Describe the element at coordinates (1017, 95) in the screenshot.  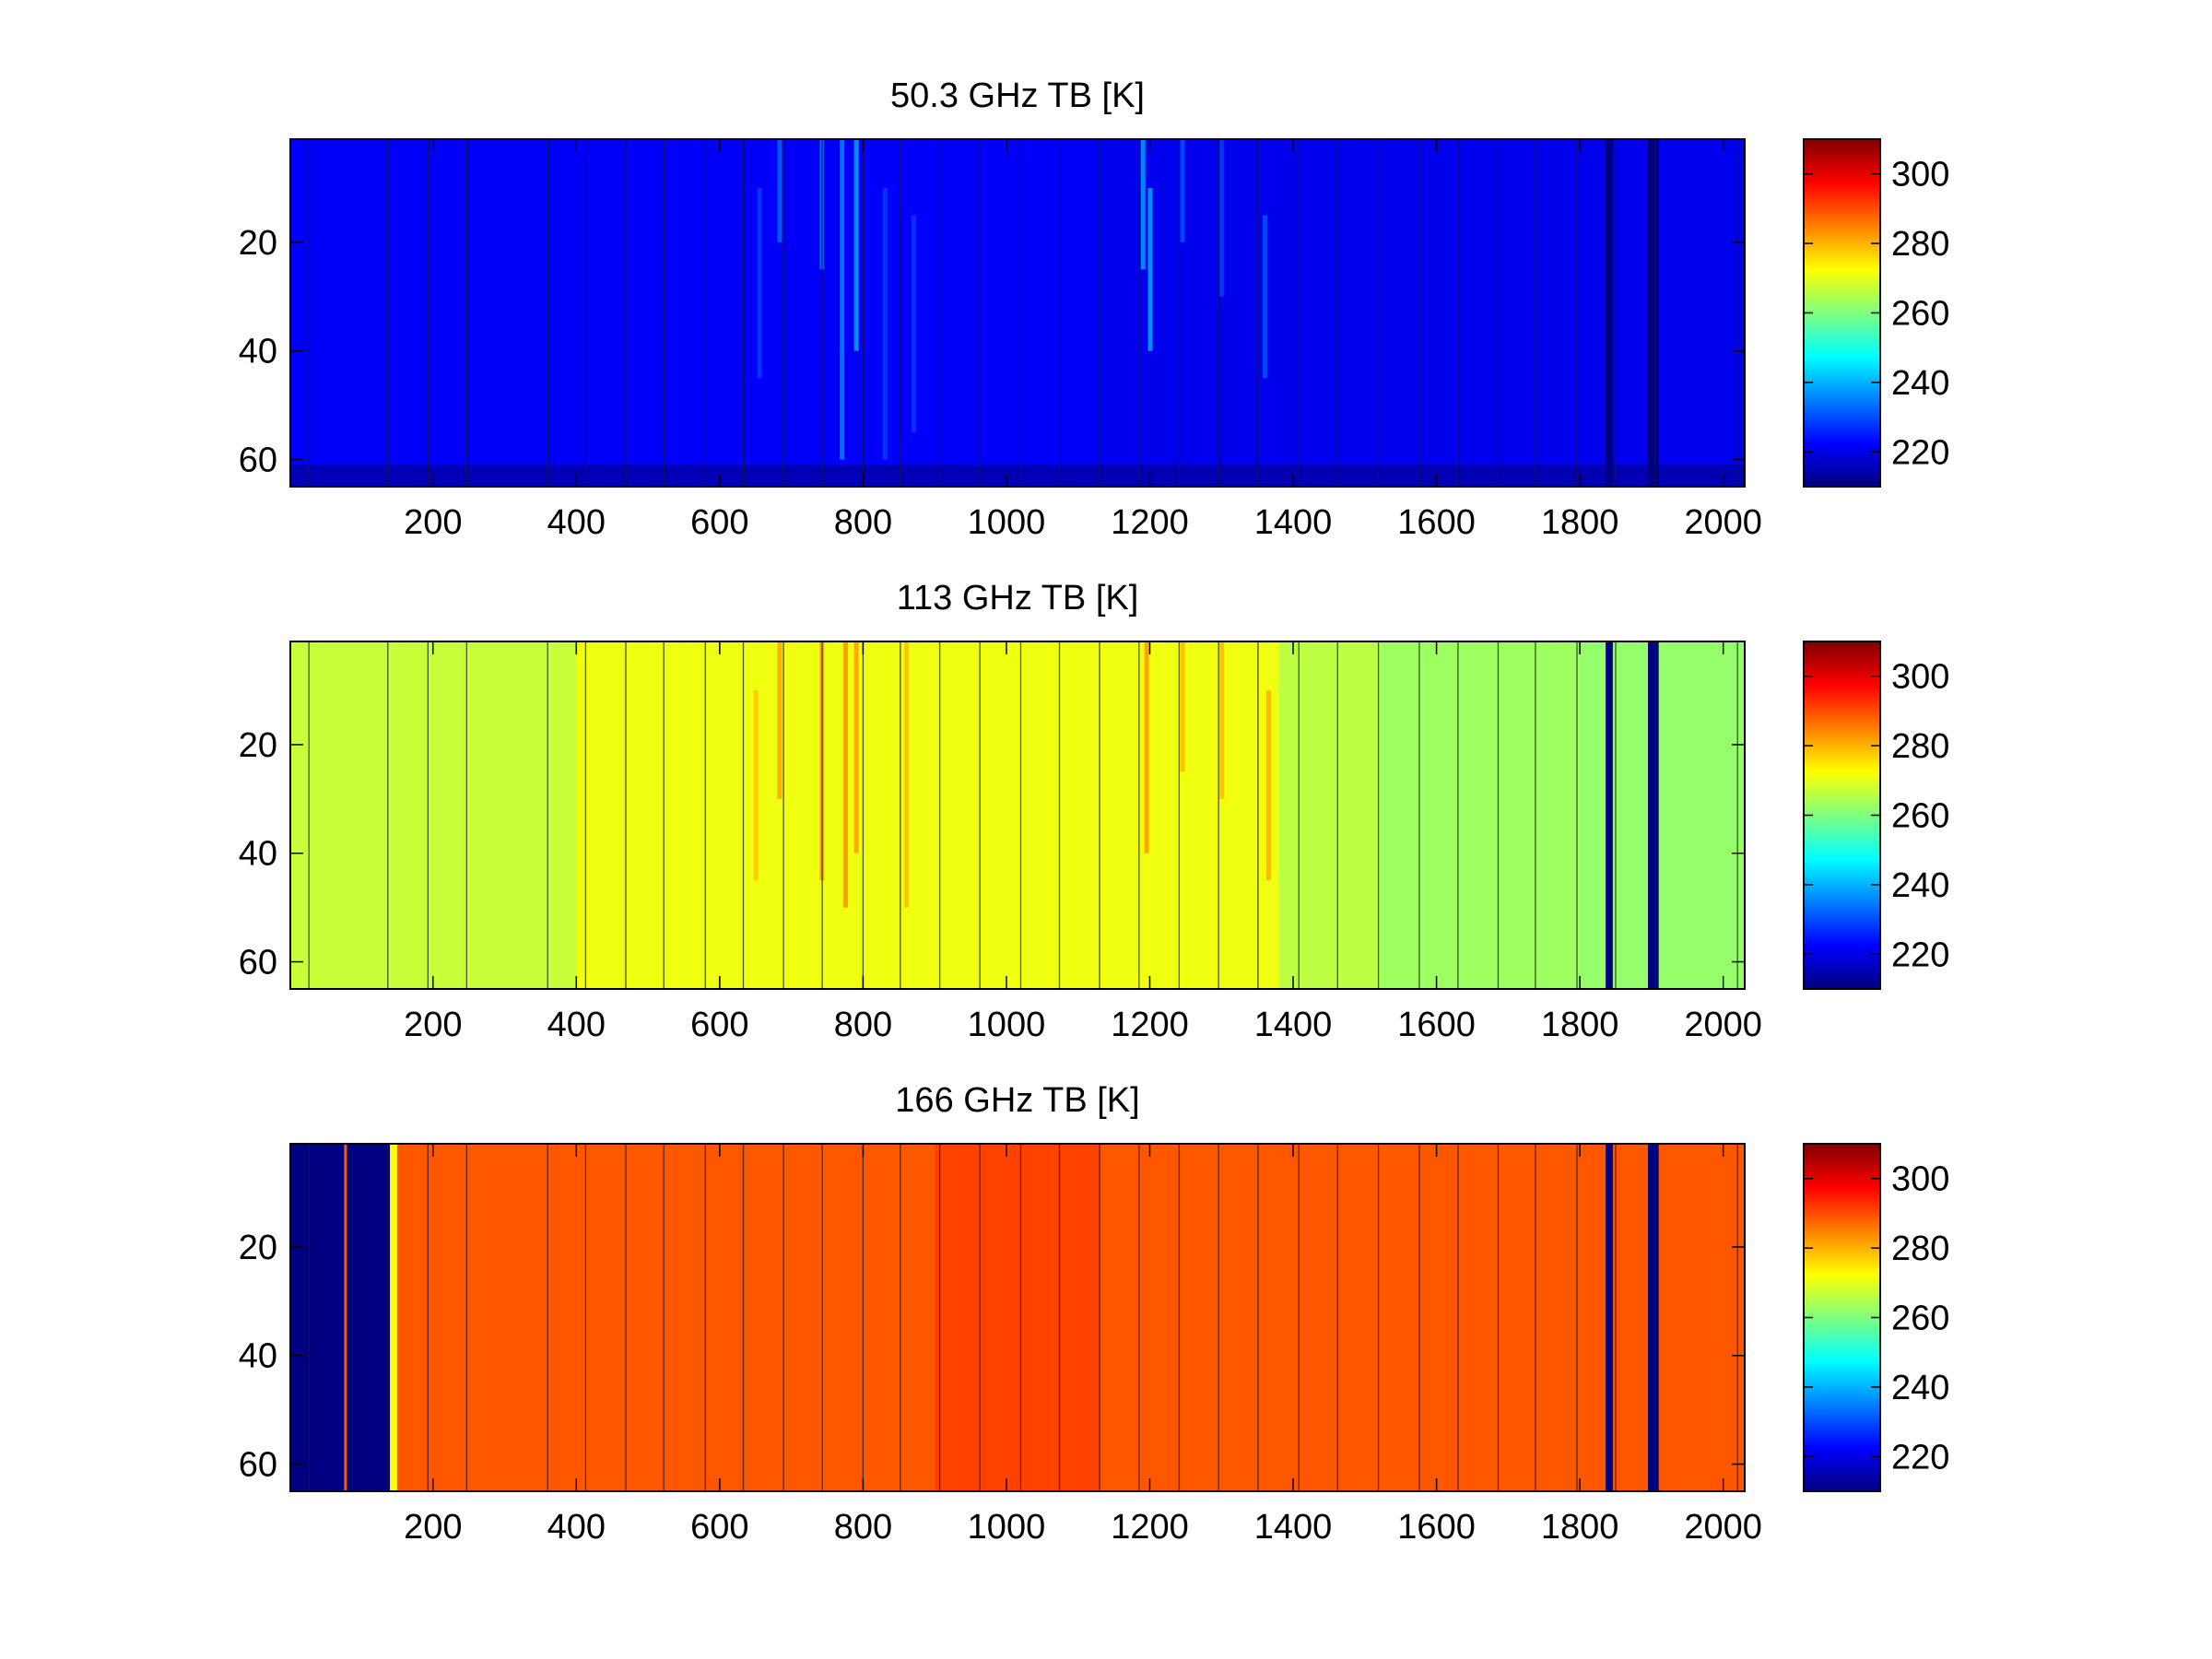
I see `subplot-1-title: 50.3 GHz TB [K]` at that location.